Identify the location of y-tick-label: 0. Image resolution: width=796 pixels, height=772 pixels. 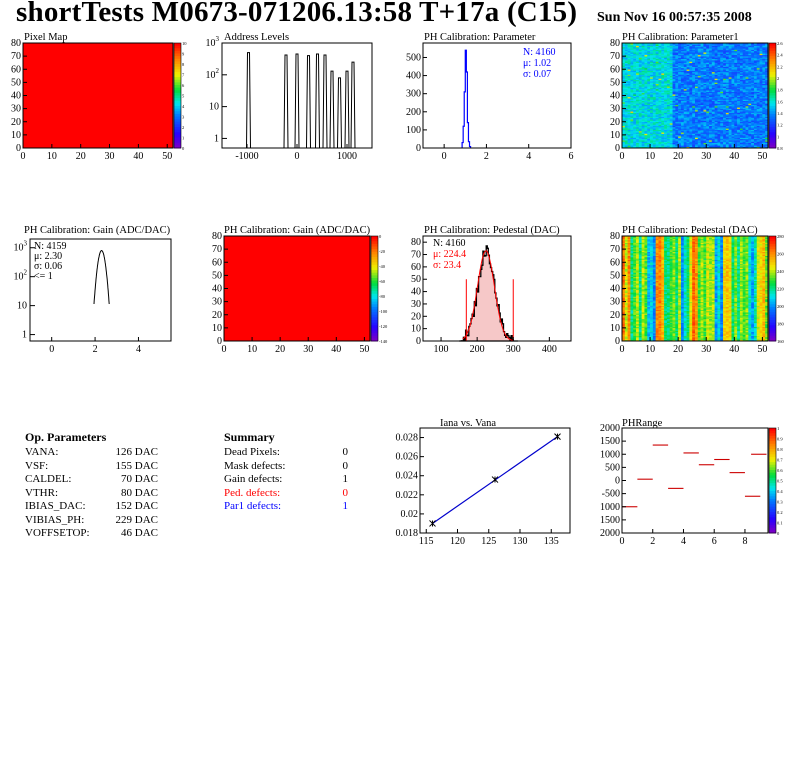
(219, 341).